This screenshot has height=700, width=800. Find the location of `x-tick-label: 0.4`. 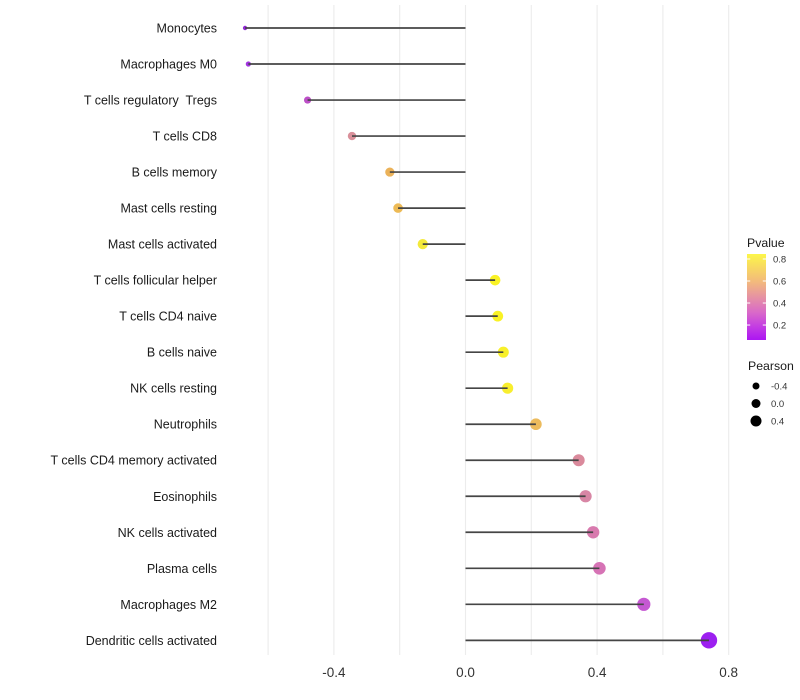

x-tick-label: 0.4 is located at coordinates (597, 672).